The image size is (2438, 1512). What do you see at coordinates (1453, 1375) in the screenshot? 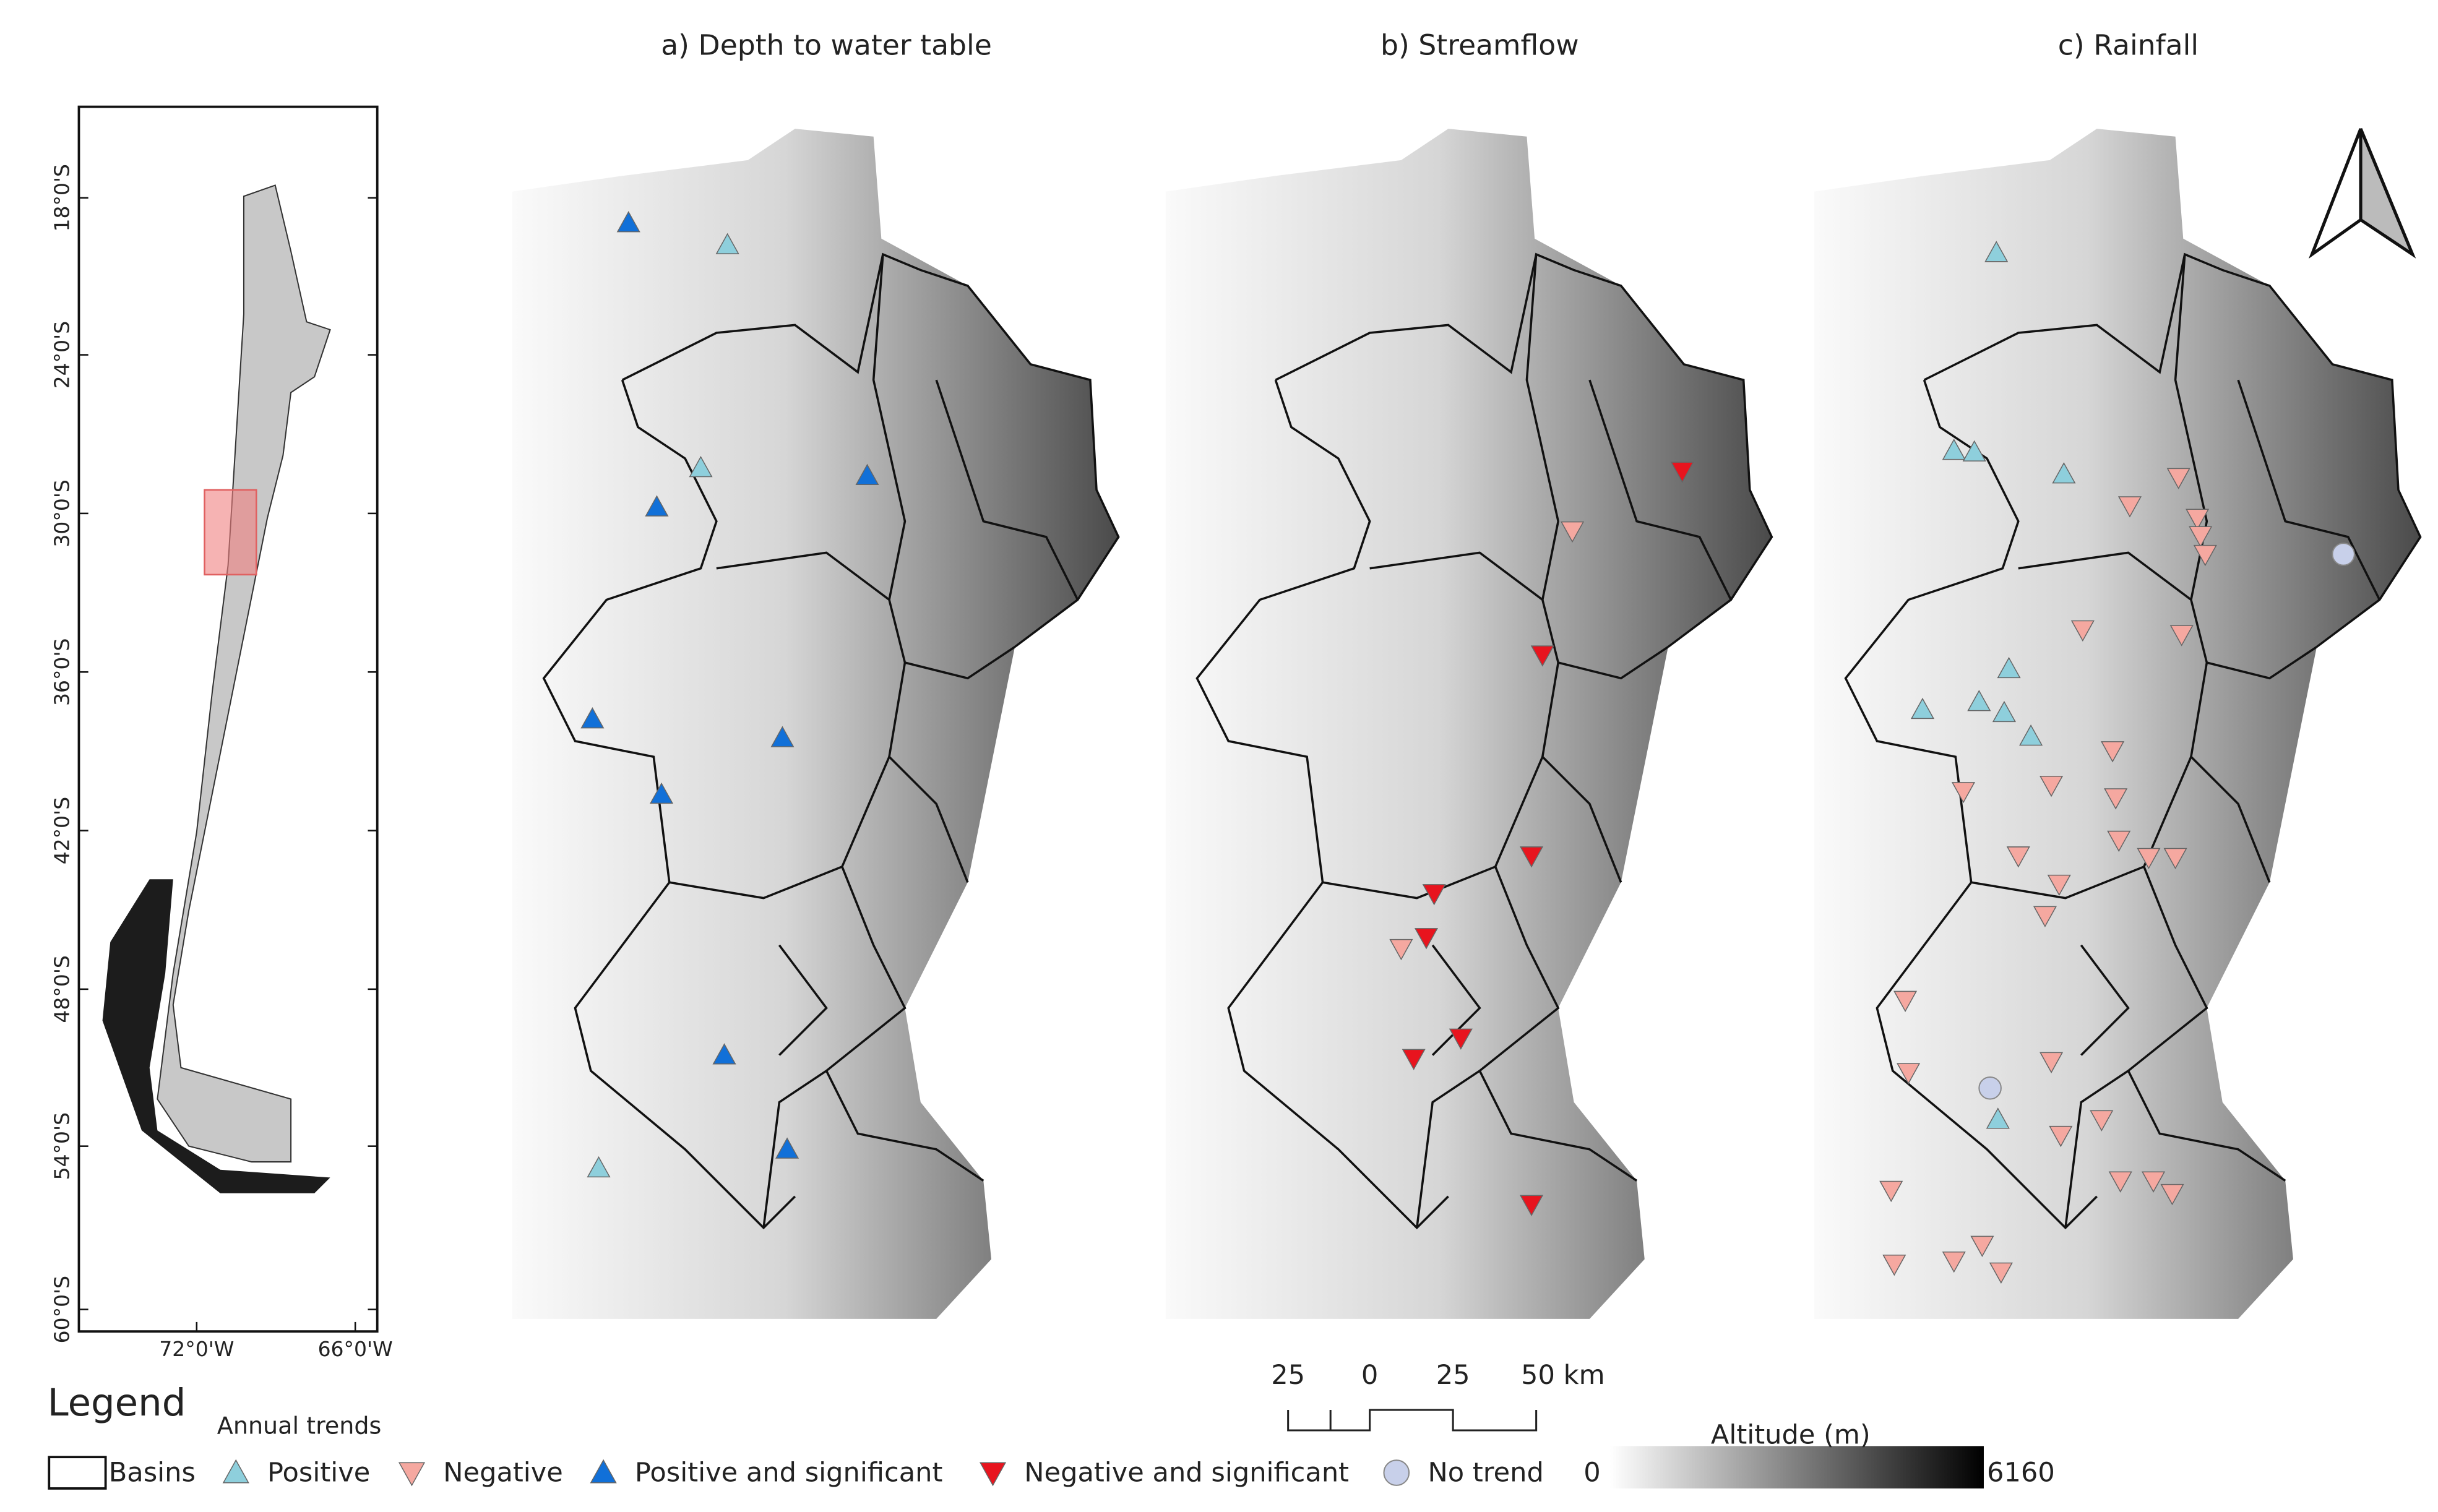
I see `scale-label: 25` at bounding box center [1453, 1375].